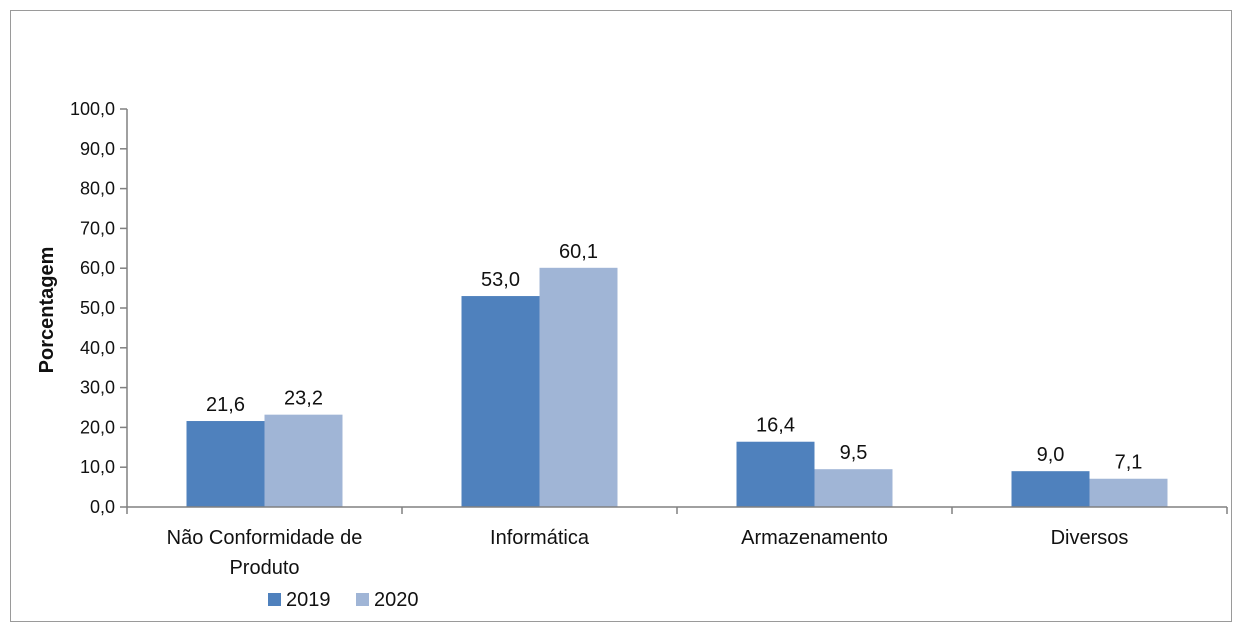  Describe the element at coordinates (343, 600) in the screenshot. I see `legend: 2019 2020` at that location.